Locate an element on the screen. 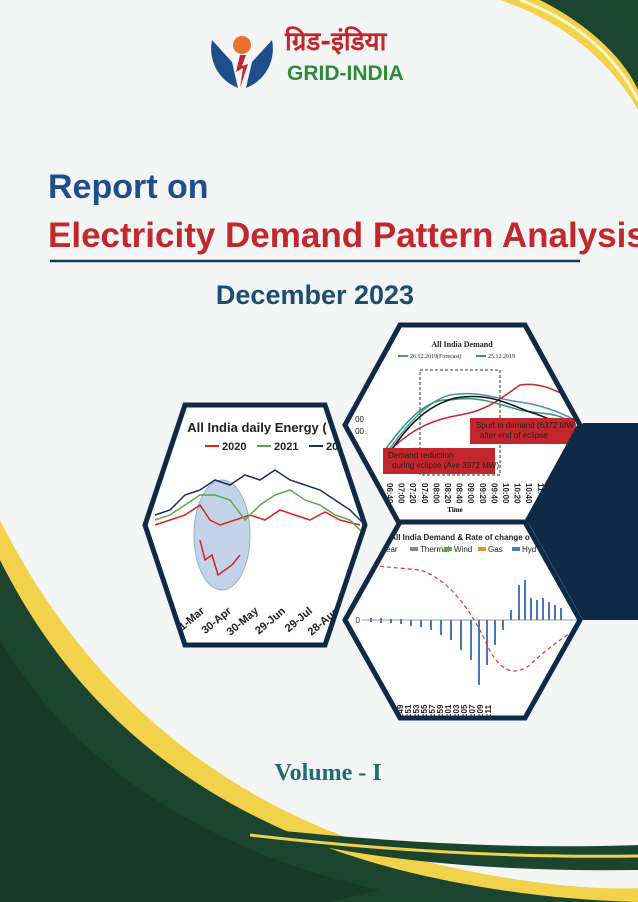 The height and width of the screenshot is (902, 638). bottom-line is located at coordinates (443, 845).